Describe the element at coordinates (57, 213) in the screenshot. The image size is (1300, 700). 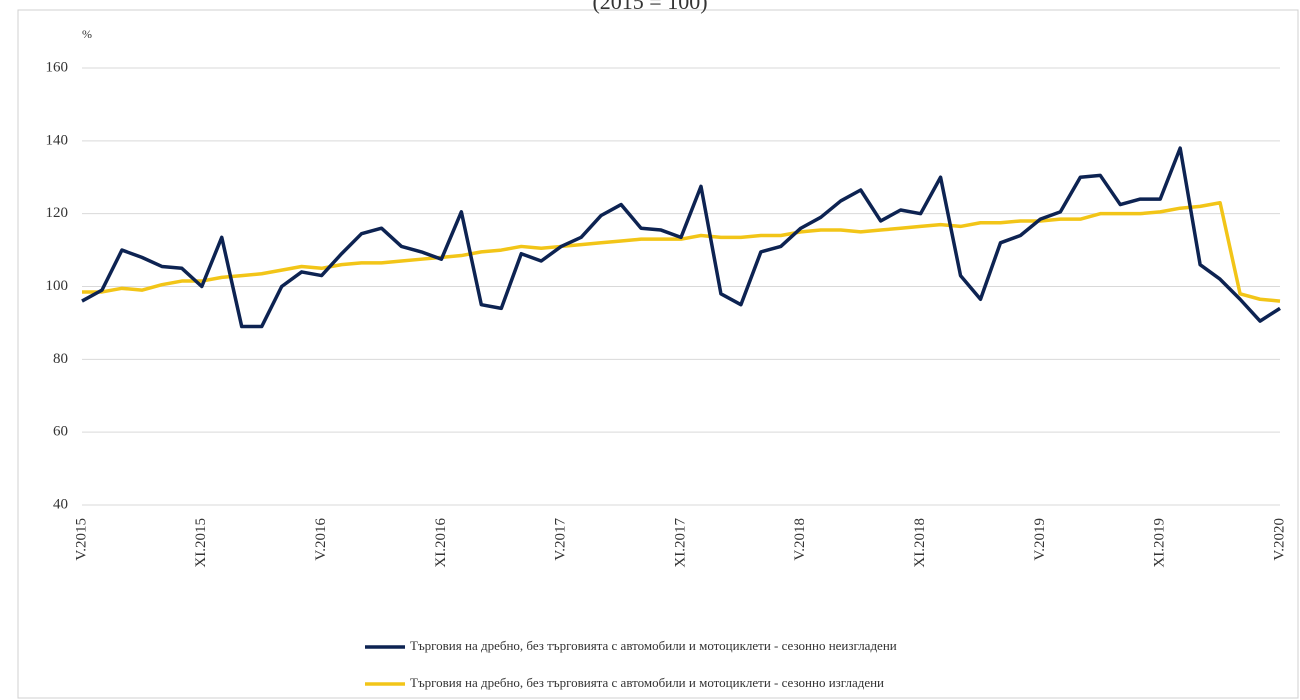
I see `y-tick-label: 120` at that location.